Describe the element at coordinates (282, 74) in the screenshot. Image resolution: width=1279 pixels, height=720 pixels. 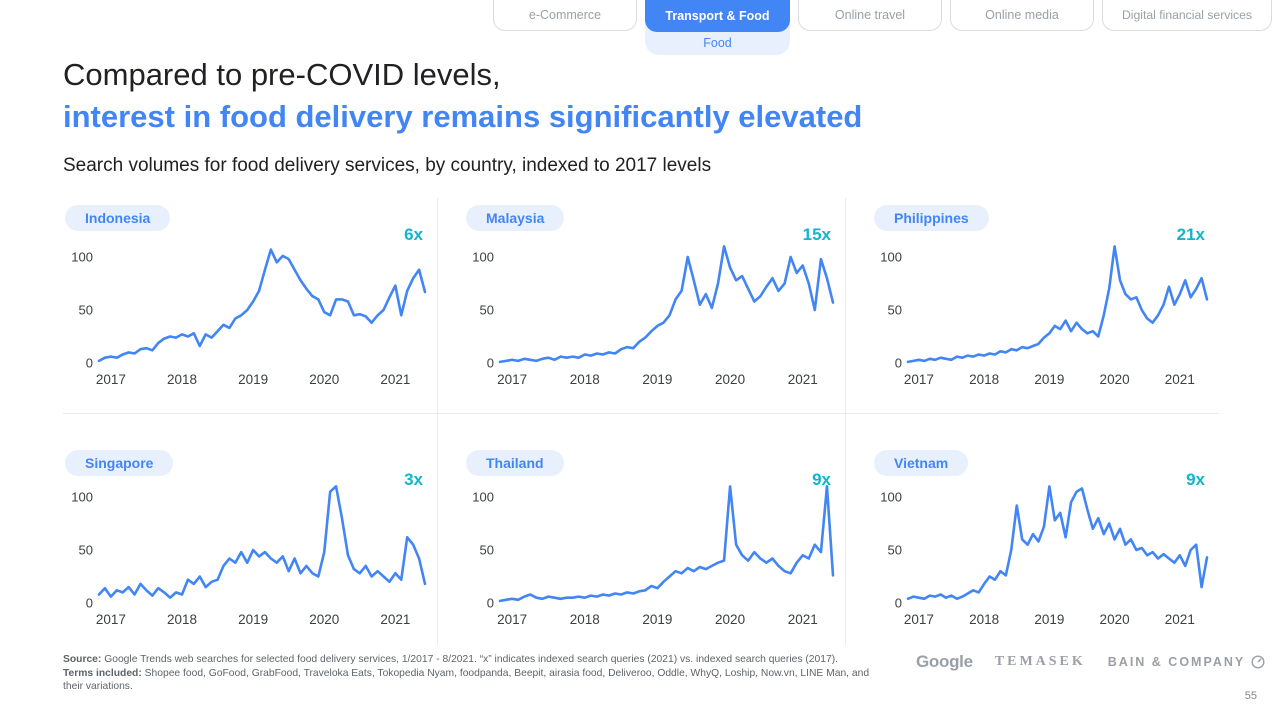
I see `page-title-line1: Compared to pre-COVID levels,` at that location.